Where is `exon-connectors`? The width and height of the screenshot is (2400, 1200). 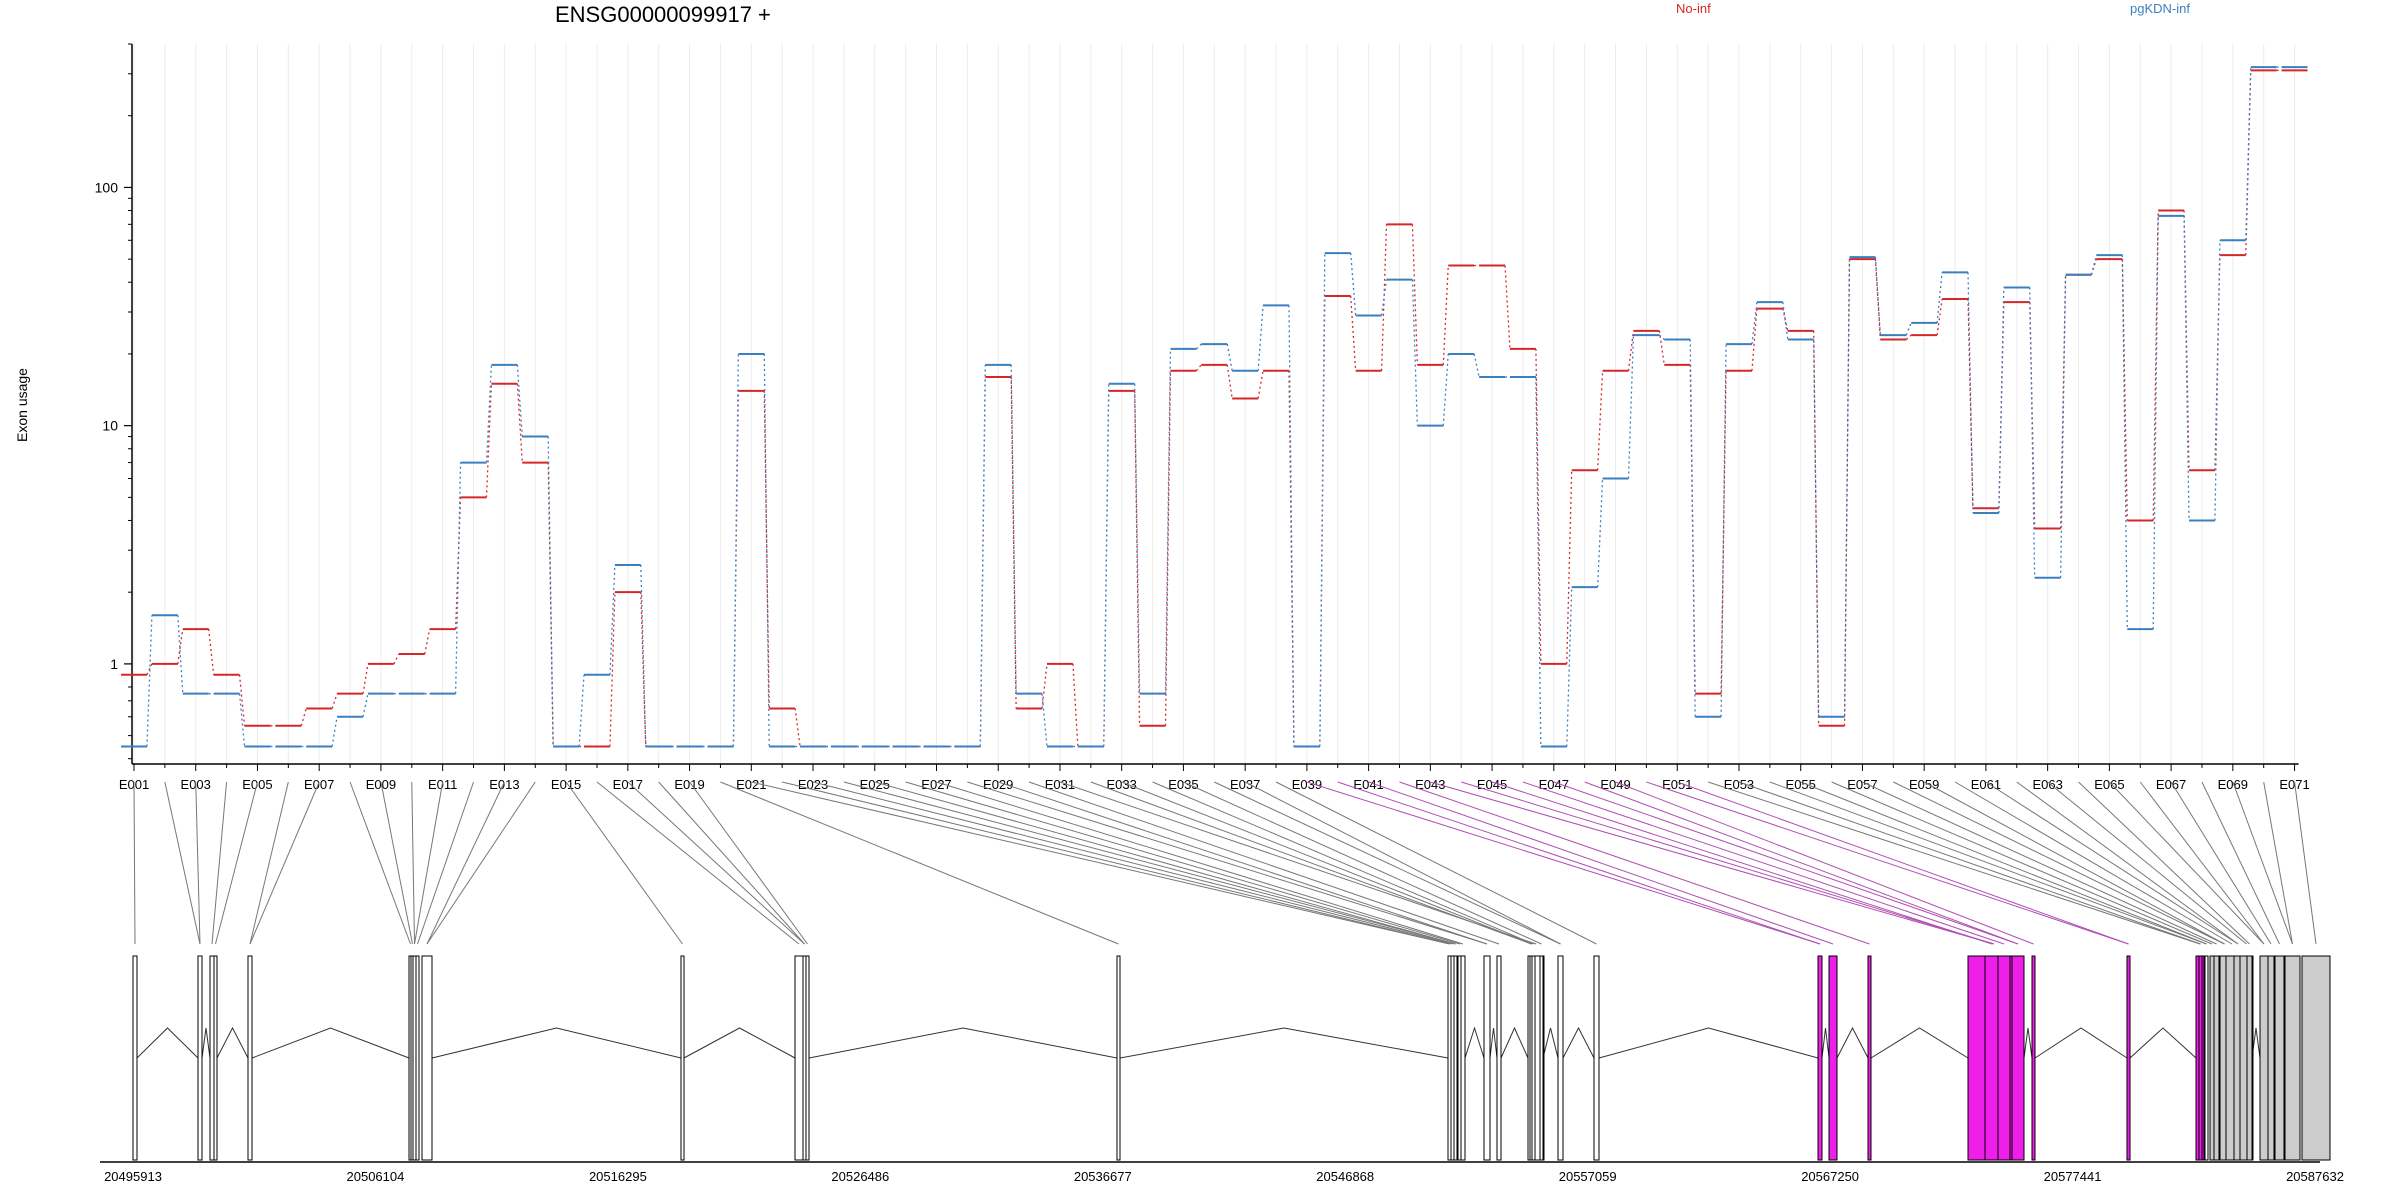
exon-connectors is located at coordinates (1225, 863).